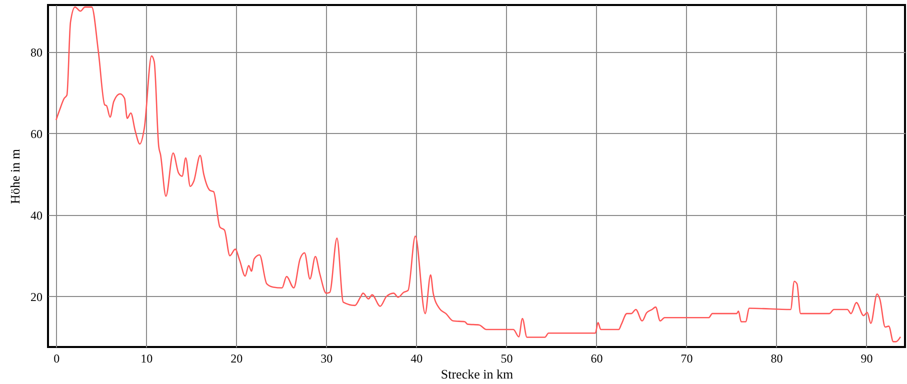  What do you see at coordinates (146, 359) in the screenshot?
I see `x-tick-label: 10` at bounding box center [146, 359].